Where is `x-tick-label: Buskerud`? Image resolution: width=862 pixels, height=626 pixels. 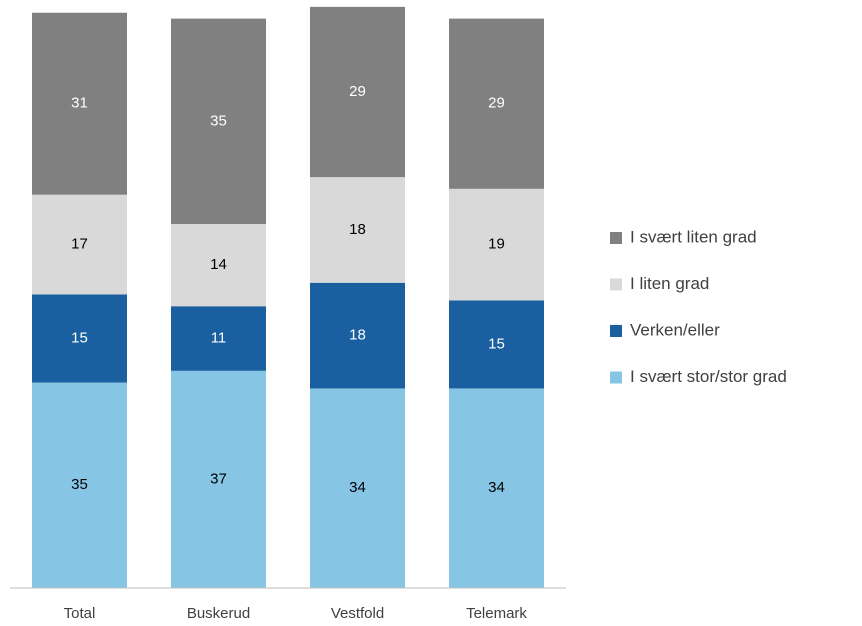
x-tick-label: Buskerud is located at coordinates (218, 613).